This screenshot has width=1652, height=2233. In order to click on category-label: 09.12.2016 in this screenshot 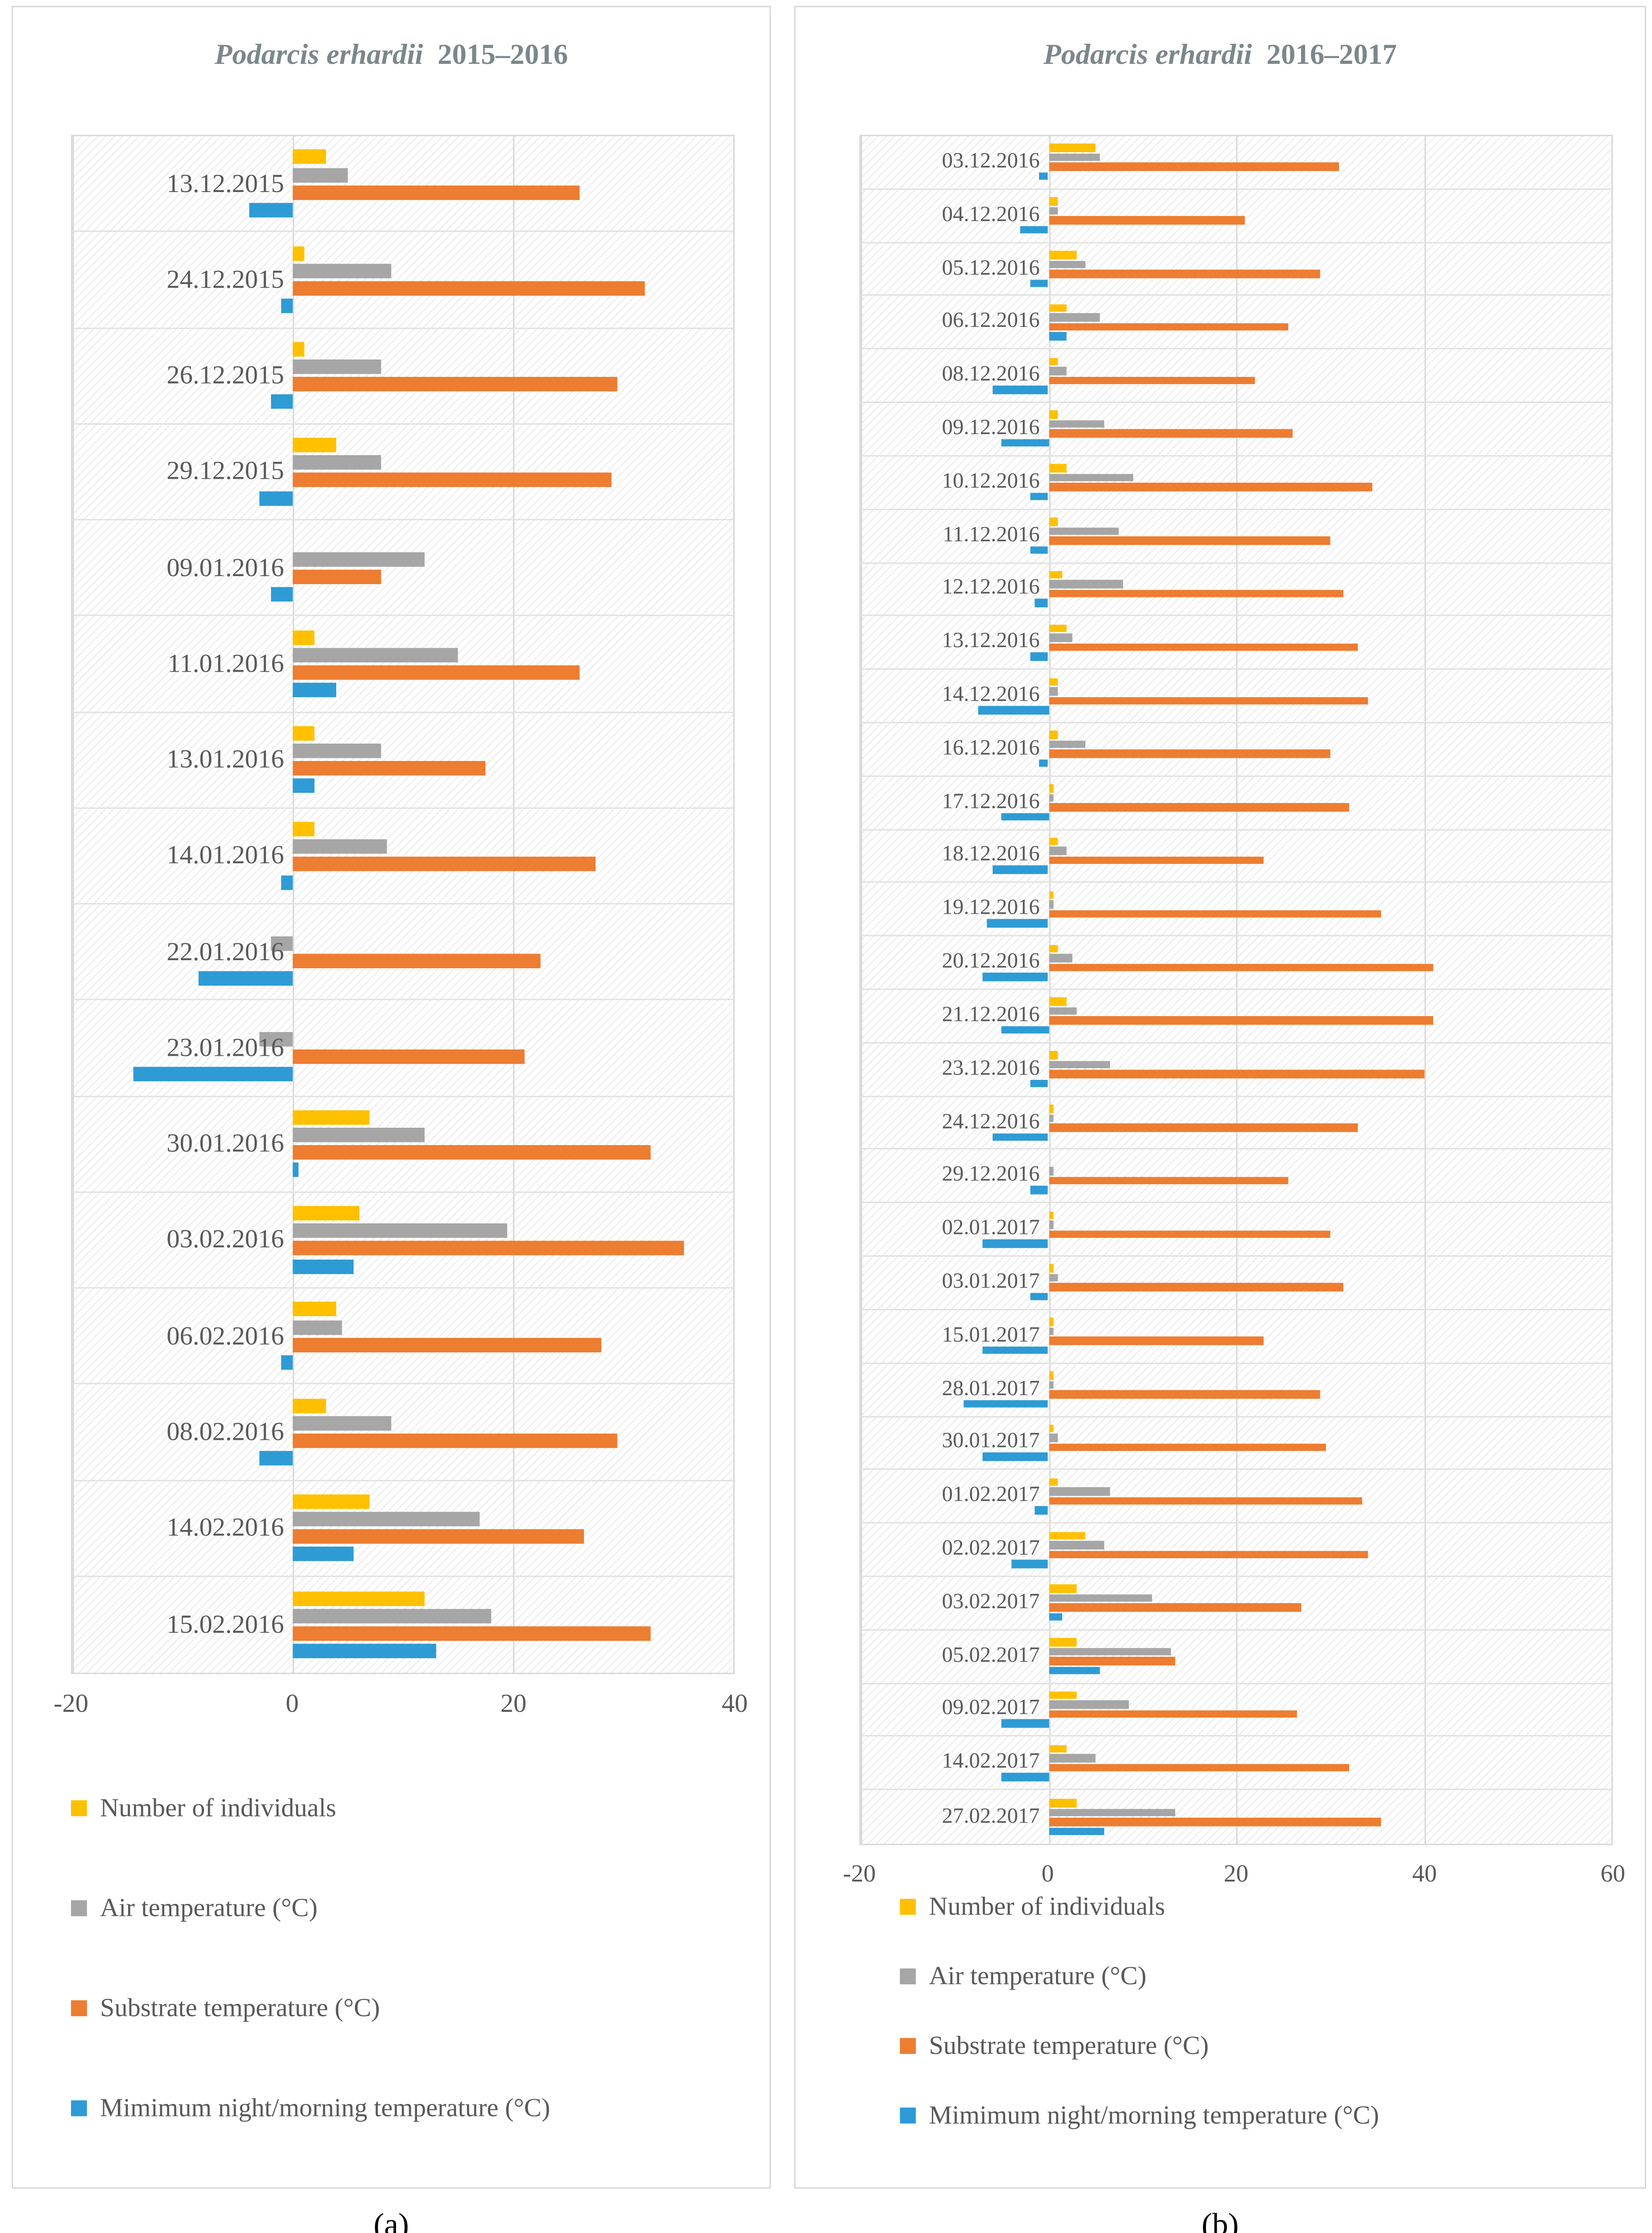, I will do `click(991, 428)`.